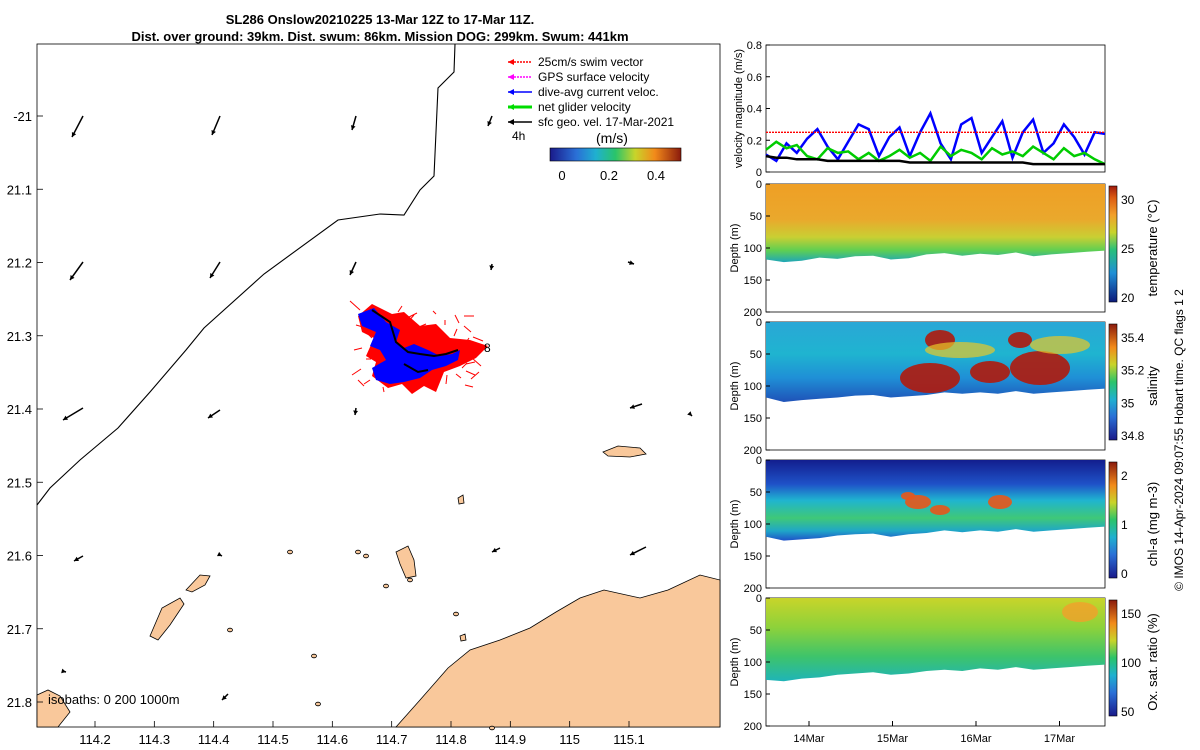  What do you see at coordinates (19, 263) in the screenshot?
I see `map-y-tick-label: 21.2` at bounding box center [19, 263].